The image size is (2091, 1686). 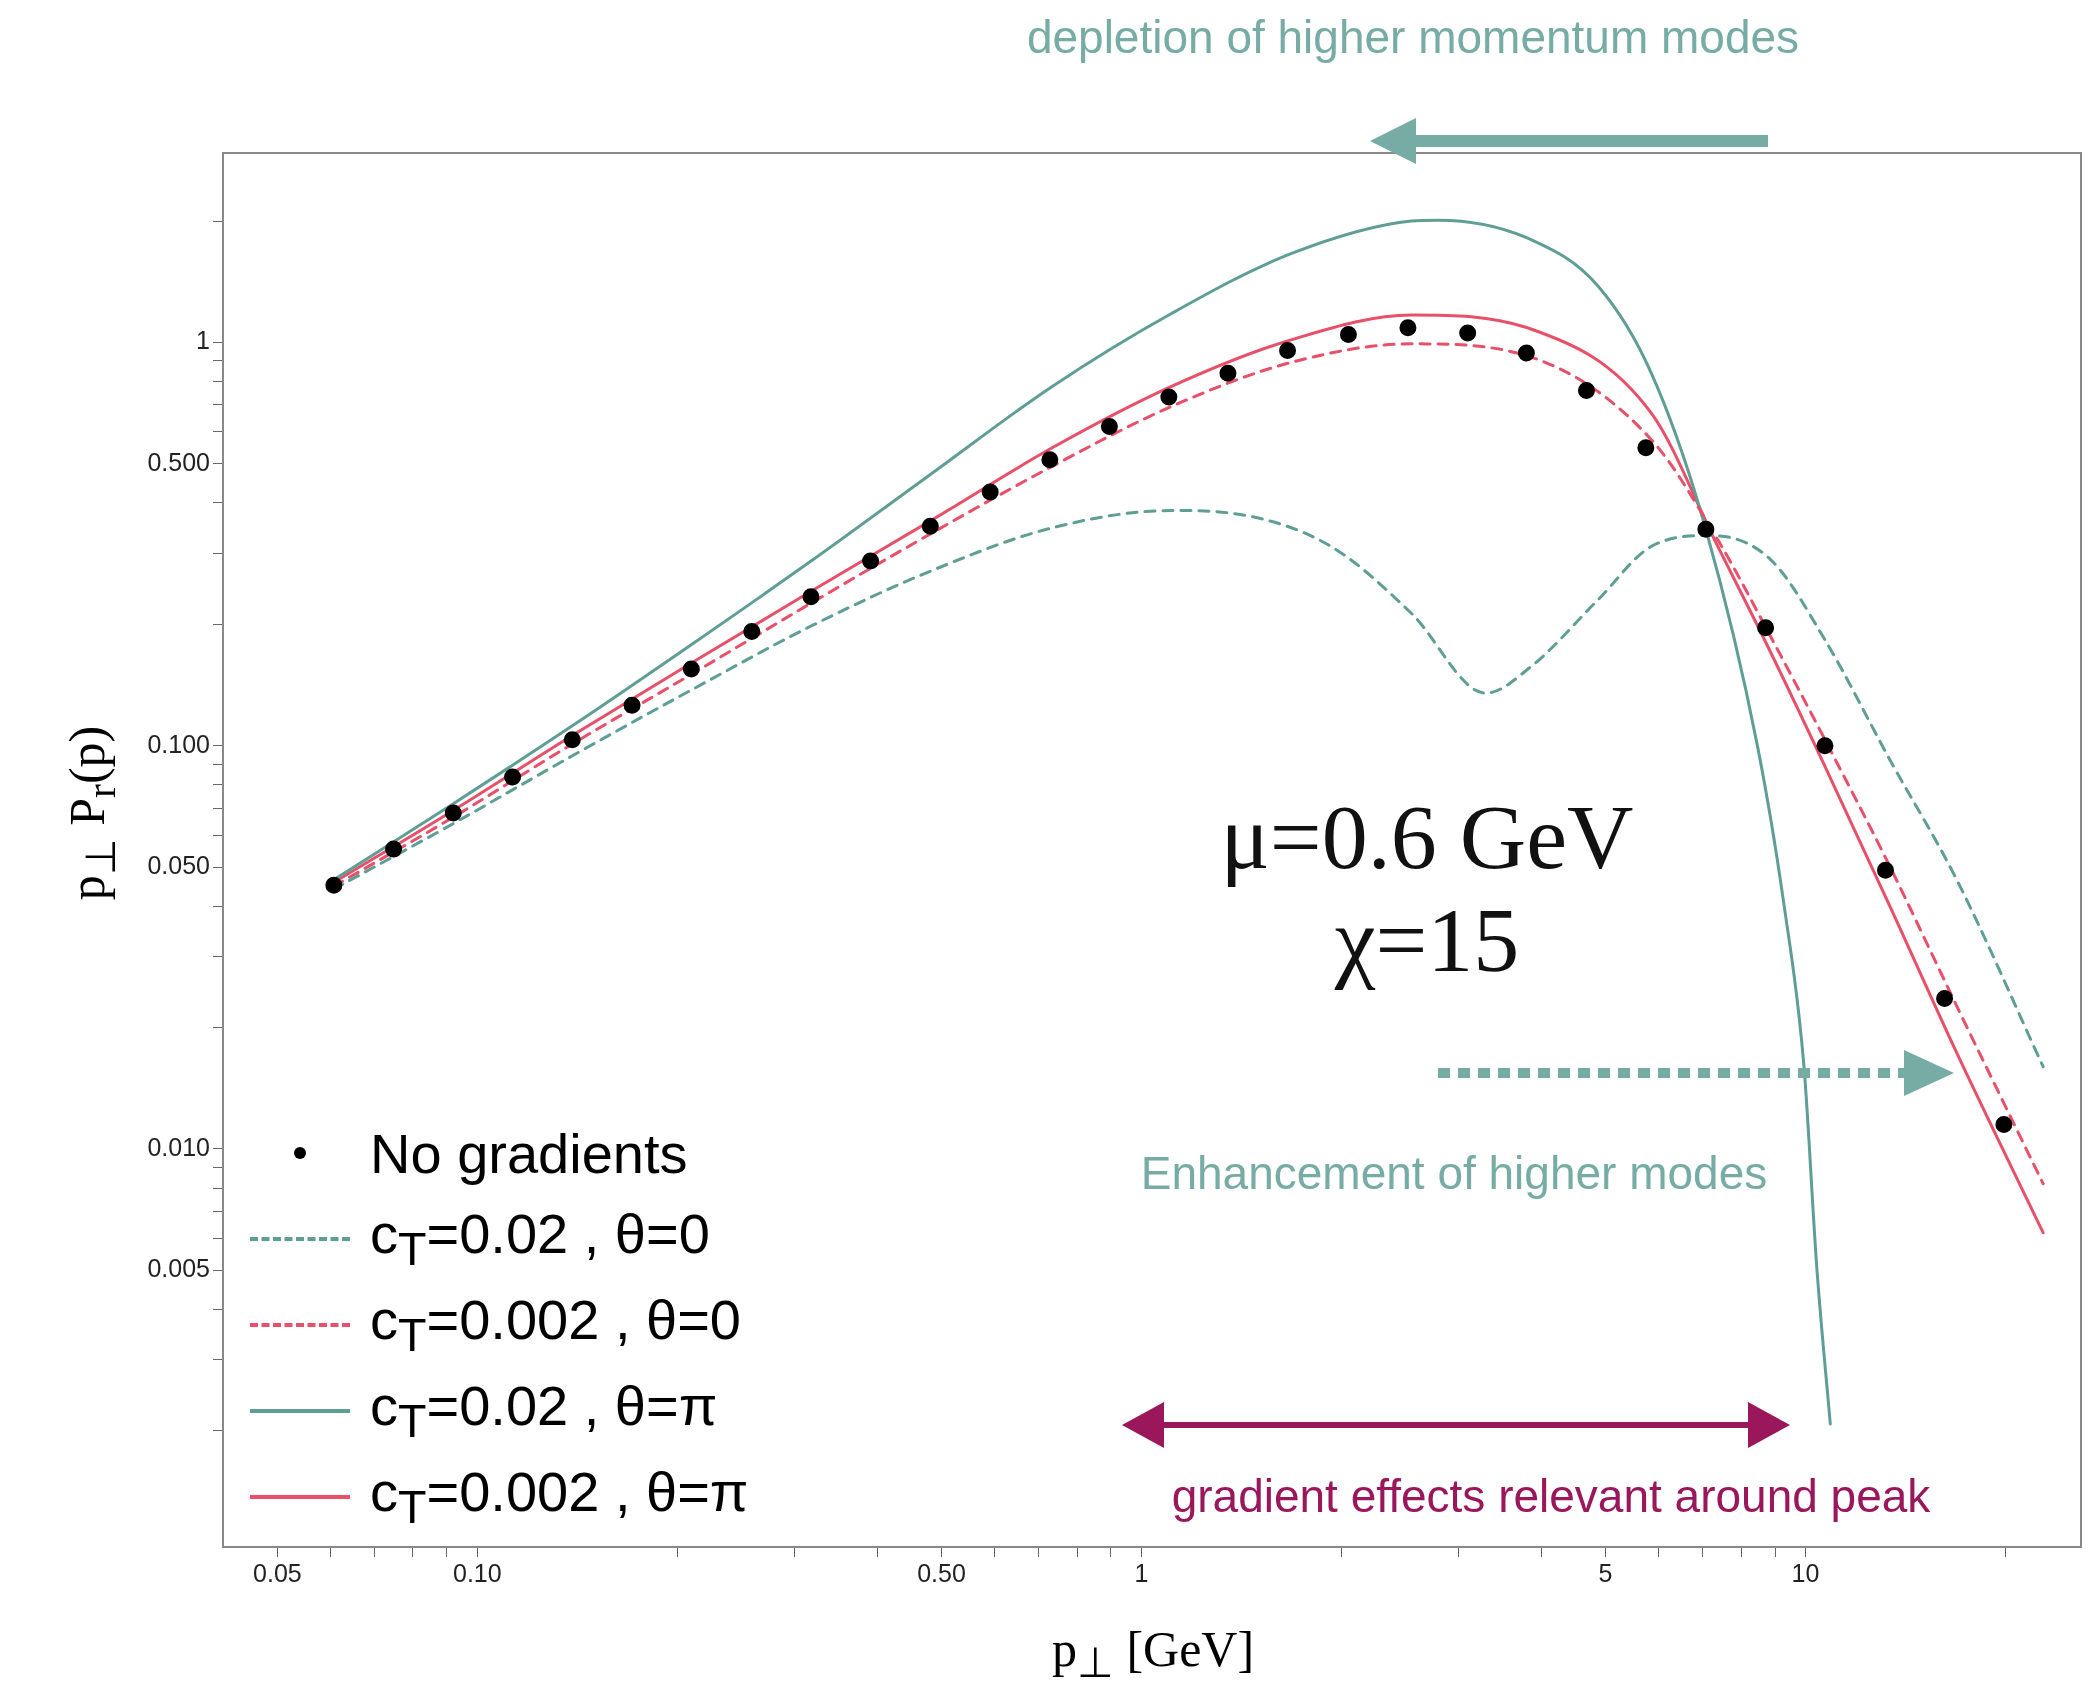 What do you see at coordinates (1427, 837) in the screenshot?
I see `annotation: μ=0.6 GeV` at bounding box center [1427, 837].